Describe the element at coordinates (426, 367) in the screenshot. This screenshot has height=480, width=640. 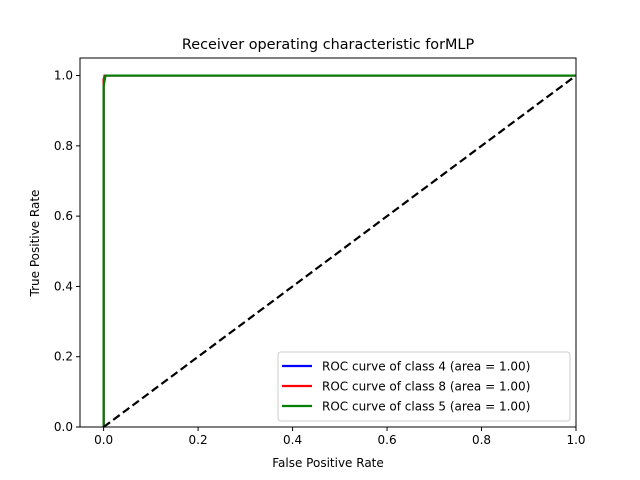
I see `legend-label-1: ROC curve of class 4 (area = 1.00)` at that location.